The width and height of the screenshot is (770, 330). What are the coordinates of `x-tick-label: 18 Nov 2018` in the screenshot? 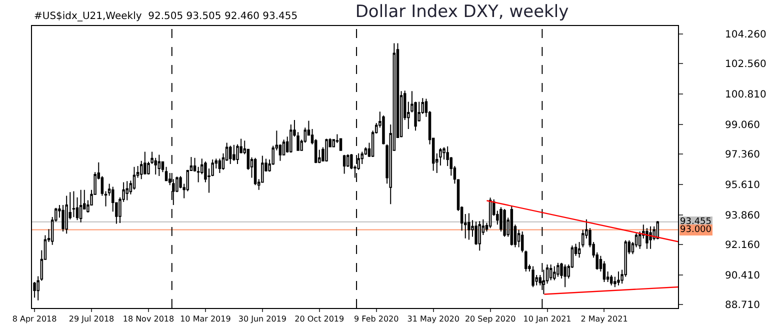 It's located at (148, 319).